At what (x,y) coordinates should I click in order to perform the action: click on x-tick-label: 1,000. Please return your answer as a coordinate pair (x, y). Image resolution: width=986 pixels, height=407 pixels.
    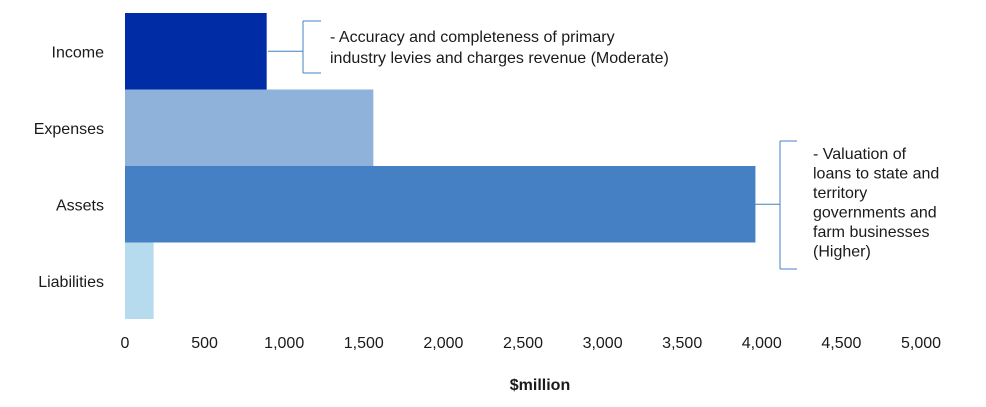
    Looking at the image, I should click on (284, 343).